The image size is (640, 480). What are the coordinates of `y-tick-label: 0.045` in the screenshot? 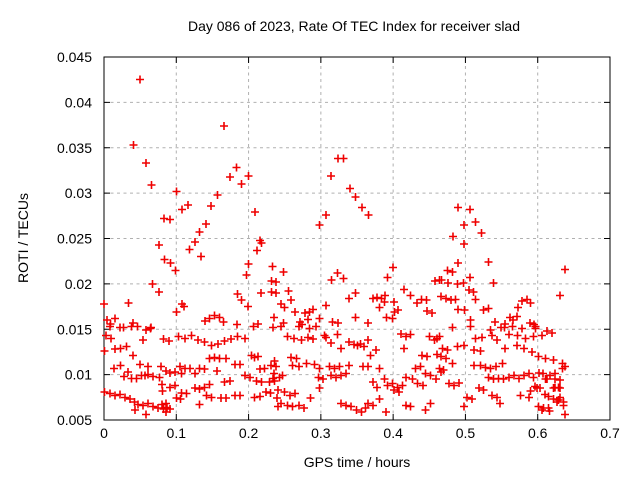 It's located at (74, 57).